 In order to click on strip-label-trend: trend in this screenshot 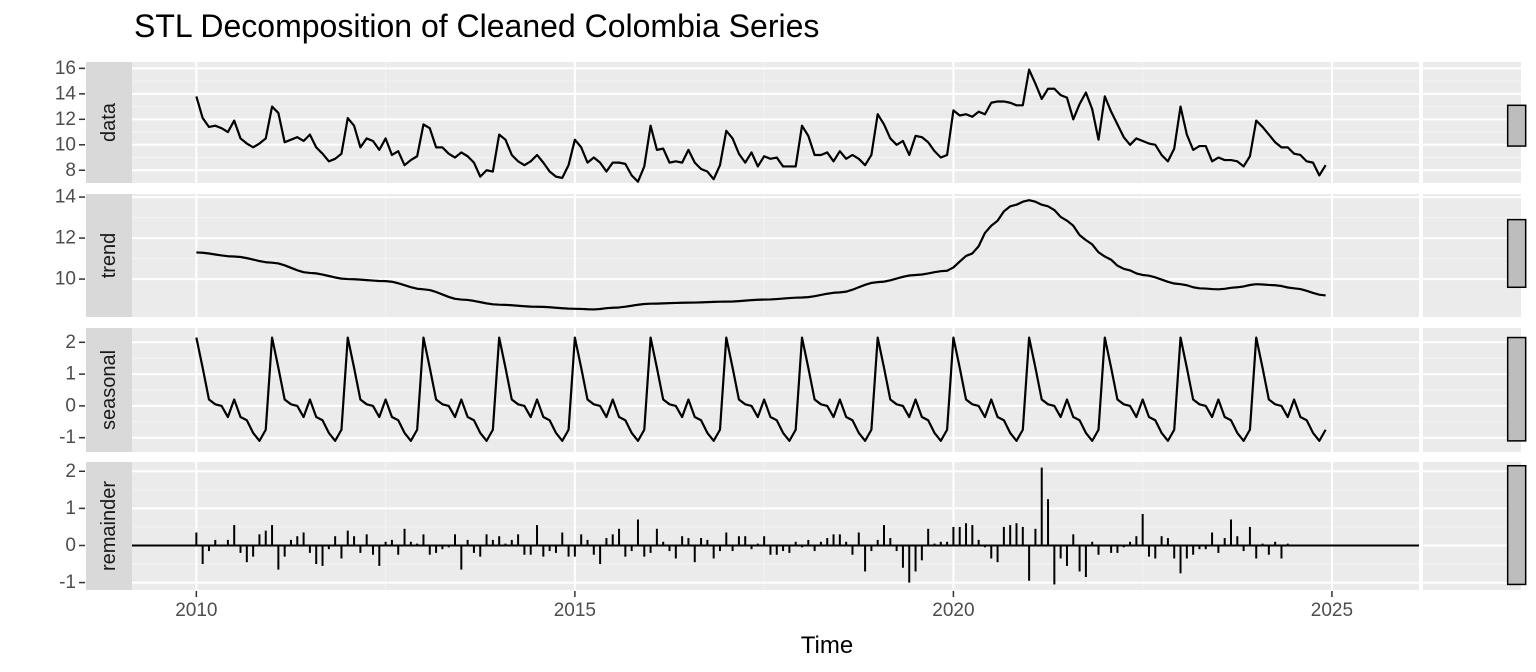, I will do `click(109, 256)`.